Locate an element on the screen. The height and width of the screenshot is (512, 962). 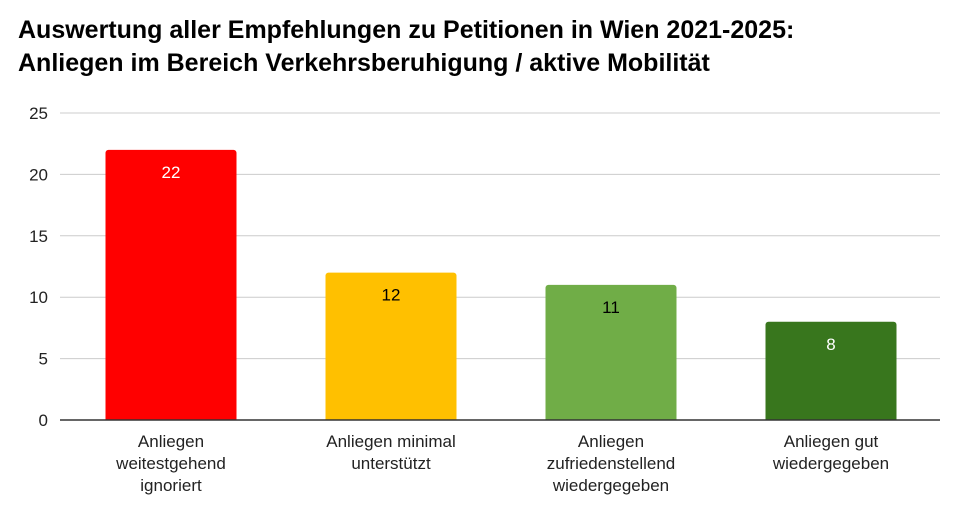
x-tick-label: Anliegen minimal is located at coordinates (390, 441).